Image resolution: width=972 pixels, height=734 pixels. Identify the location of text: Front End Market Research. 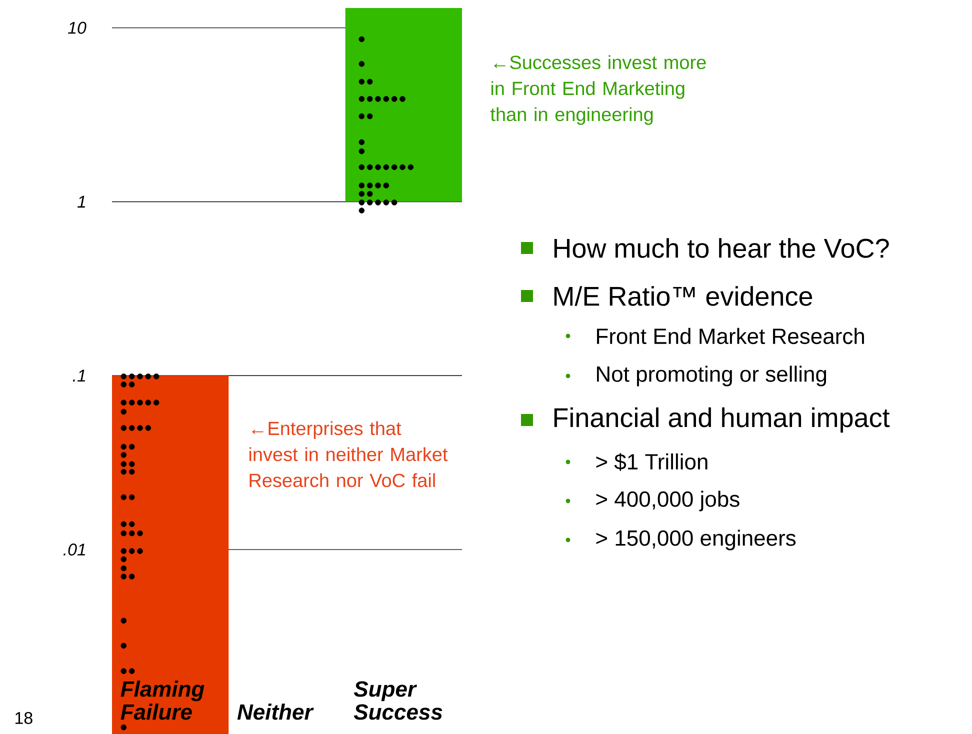
(730, 336).